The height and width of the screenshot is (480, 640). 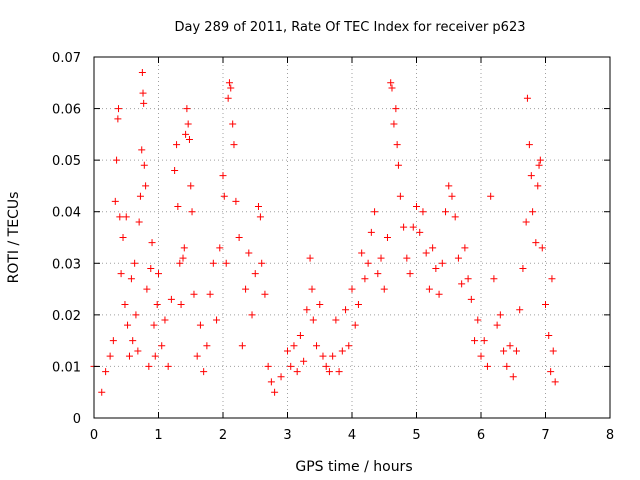 What do you see at coordinates (77, 419) in the screenshot?
I see `y-tick-label: 0` at bounding box center [77, 419].